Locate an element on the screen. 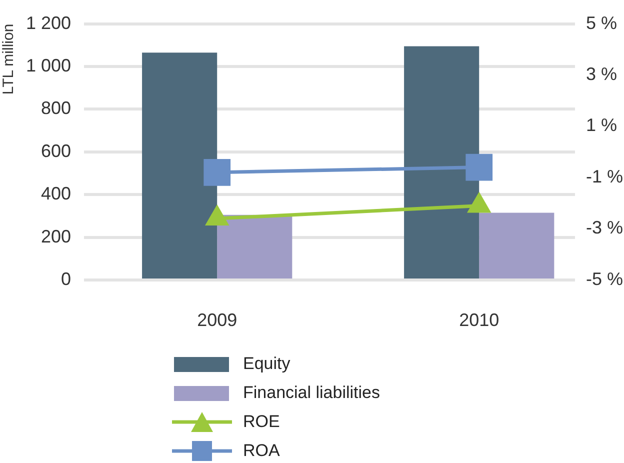 This screenshot has width=624, height=463. y2-tick-label: 5 % is located at coordinates (602, 22).